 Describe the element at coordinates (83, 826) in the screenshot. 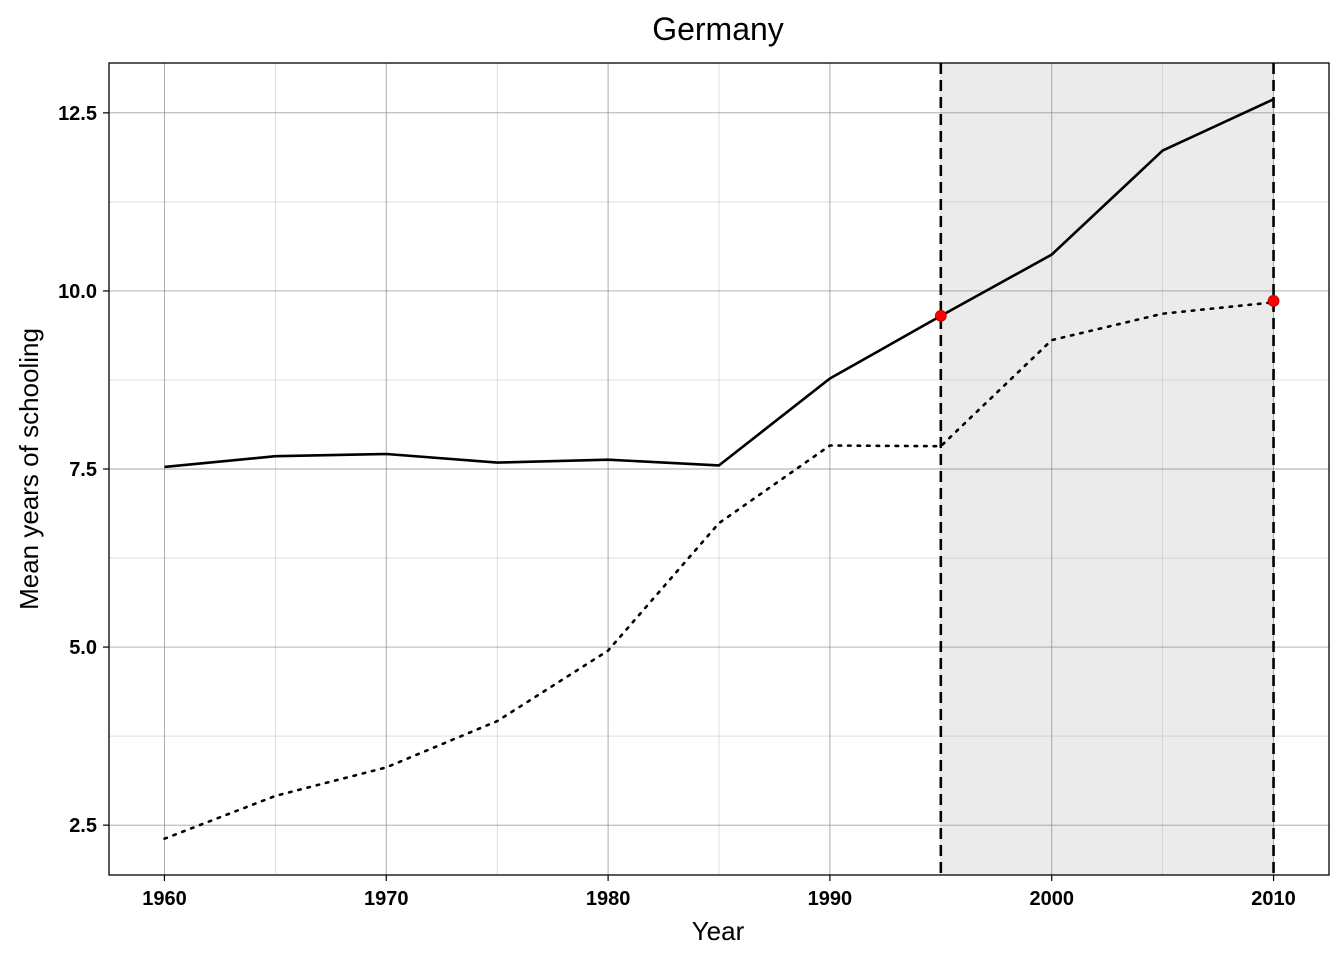

I see `y-tick-label: 2.5` at that location.